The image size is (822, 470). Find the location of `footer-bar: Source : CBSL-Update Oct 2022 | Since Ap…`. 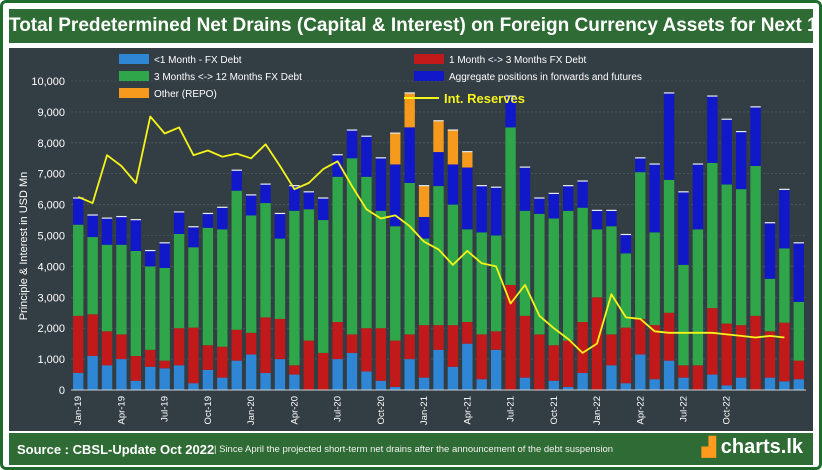

footer-bar: Source : CBSL-Update Oct 2022 | Since Ap… is located at coordinates (411, 449).